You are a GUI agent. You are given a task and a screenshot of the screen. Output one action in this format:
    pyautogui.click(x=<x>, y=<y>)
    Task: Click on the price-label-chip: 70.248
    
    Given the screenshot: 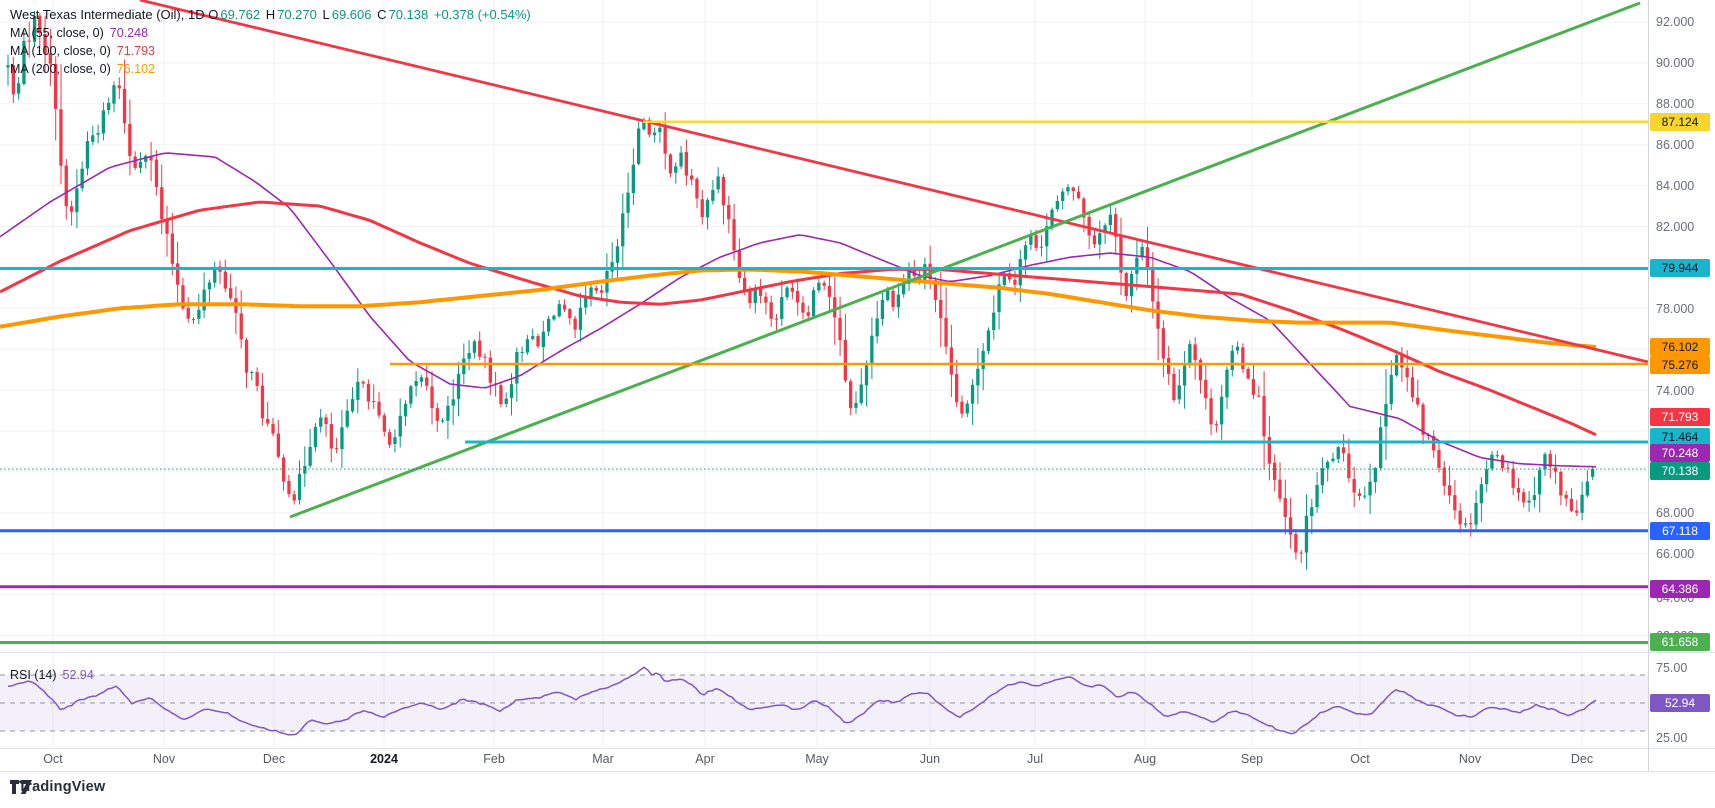 What is the action you would take?
    pyautogui.click(x=1680, y=453)
    